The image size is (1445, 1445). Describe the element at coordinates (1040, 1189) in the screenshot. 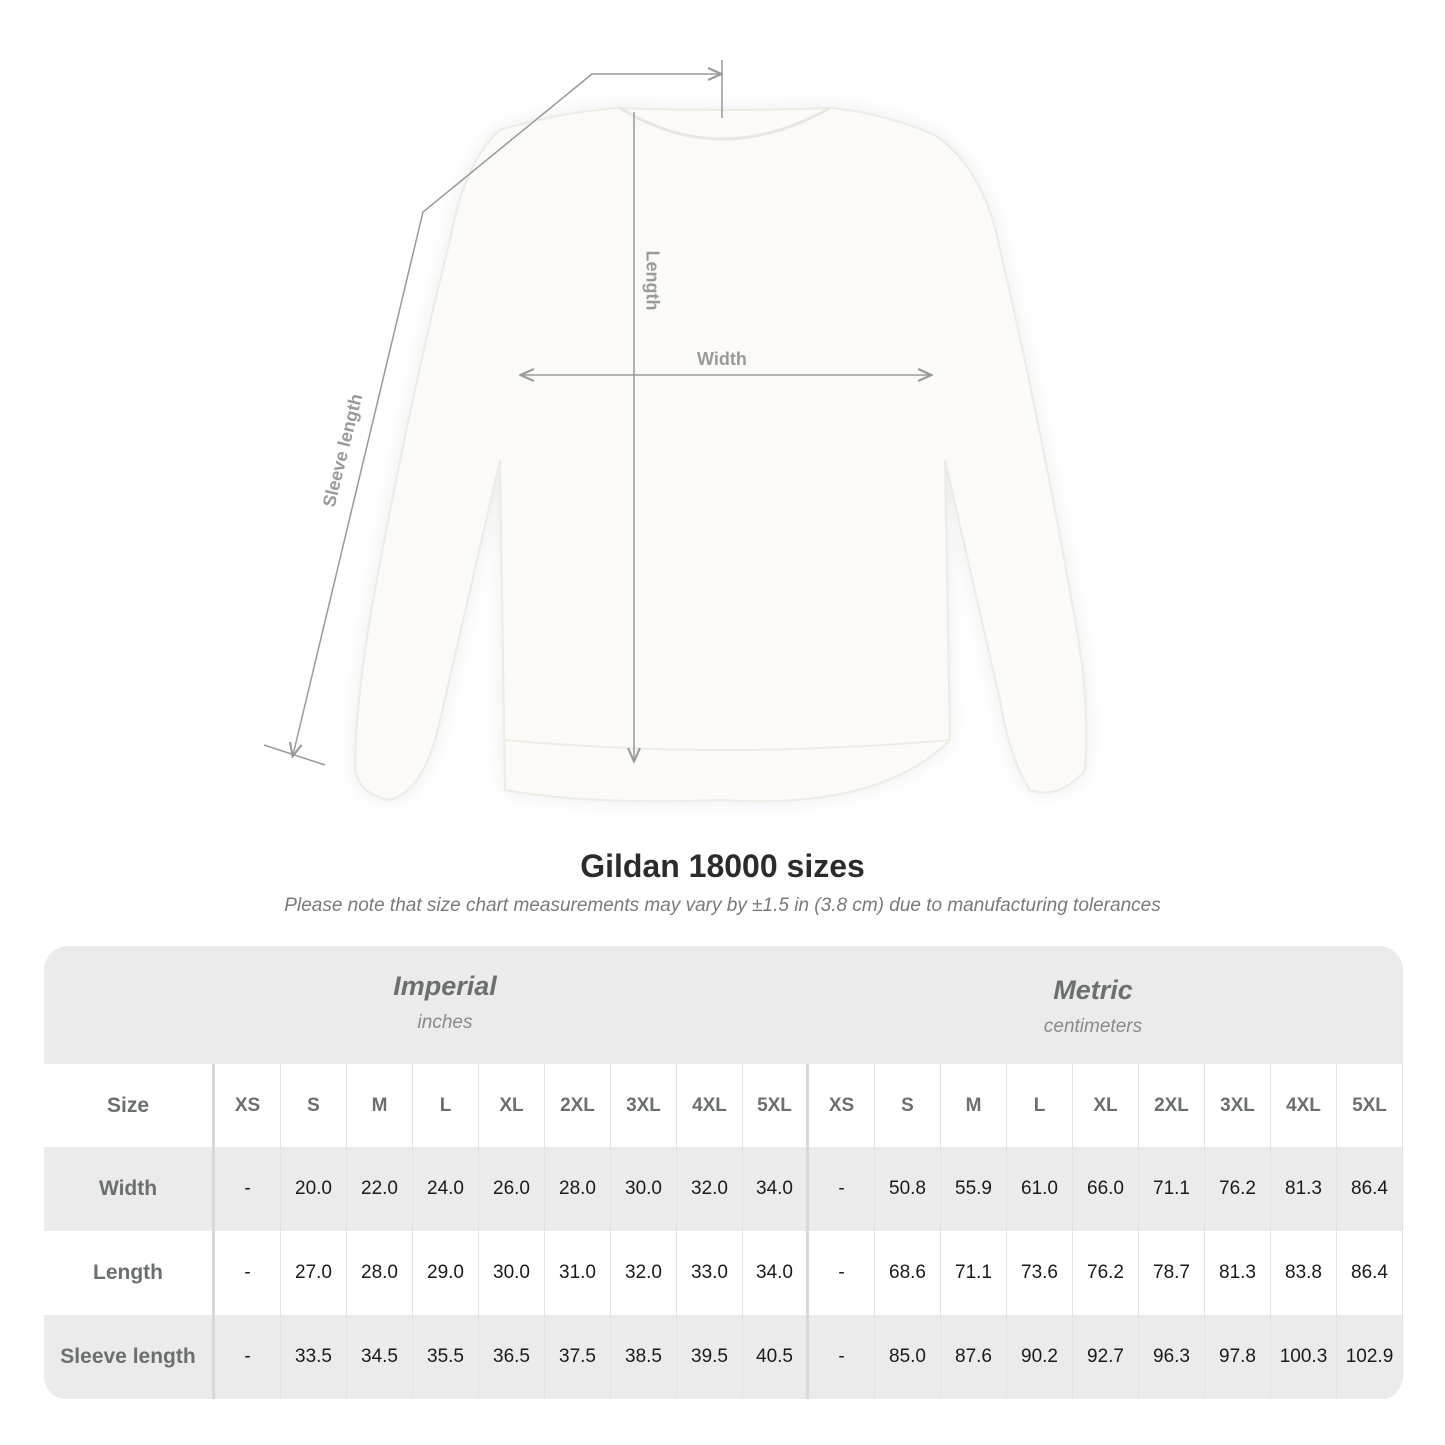

I see `metric-value-l: 61.0` at that location.